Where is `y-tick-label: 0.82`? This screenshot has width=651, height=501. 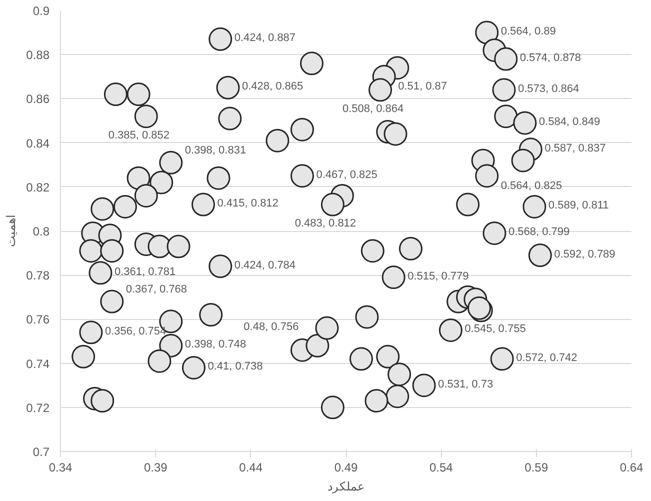 y-tick-label: 0.82 is located at coordinates (38, 187).